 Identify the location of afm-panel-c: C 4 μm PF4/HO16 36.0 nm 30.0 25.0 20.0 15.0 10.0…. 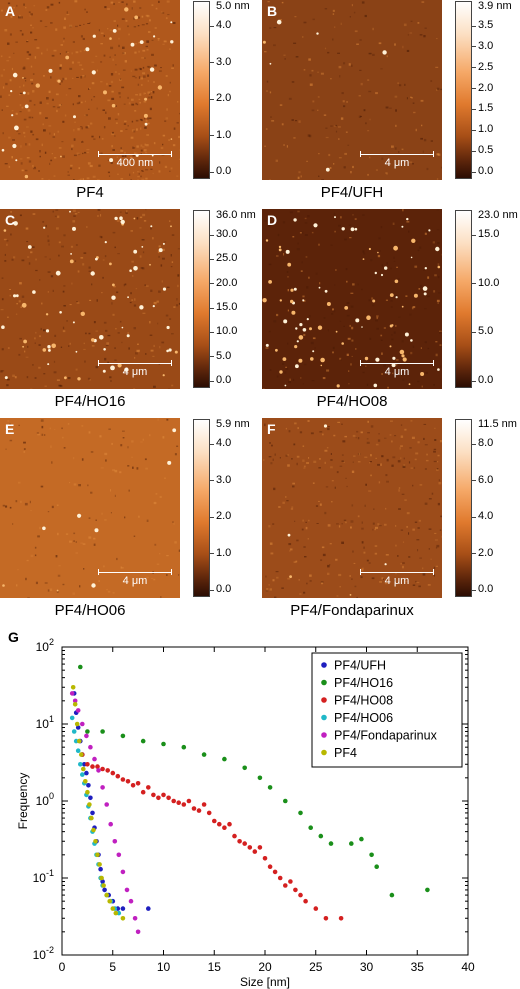
(129, 313).